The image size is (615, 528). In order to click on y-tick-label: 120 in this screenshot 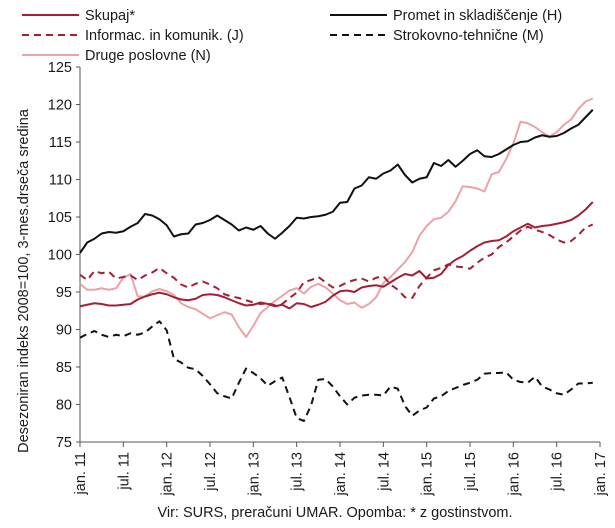, I will do `click(60, 106)`.